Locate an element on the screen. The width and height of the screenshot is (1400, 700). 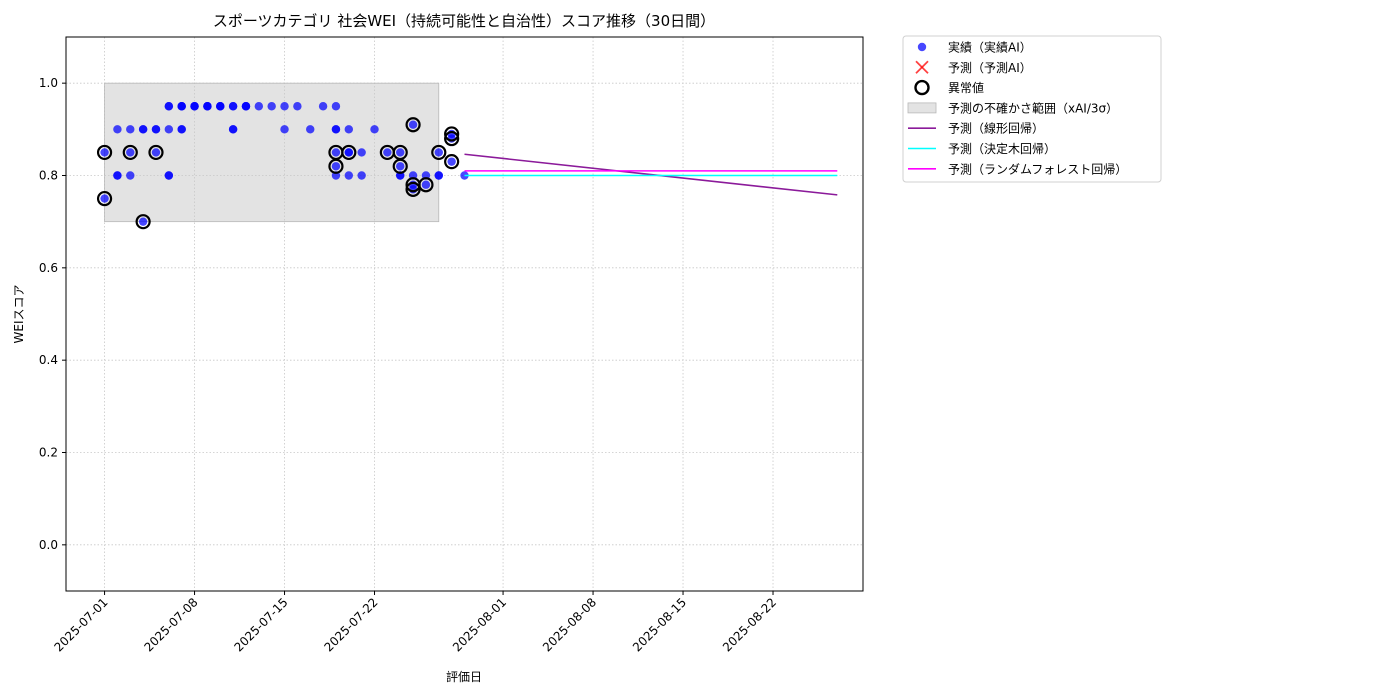
legend-label: 予測（ランダムフォレスト回帰） is located at coordinates (1037, 168).